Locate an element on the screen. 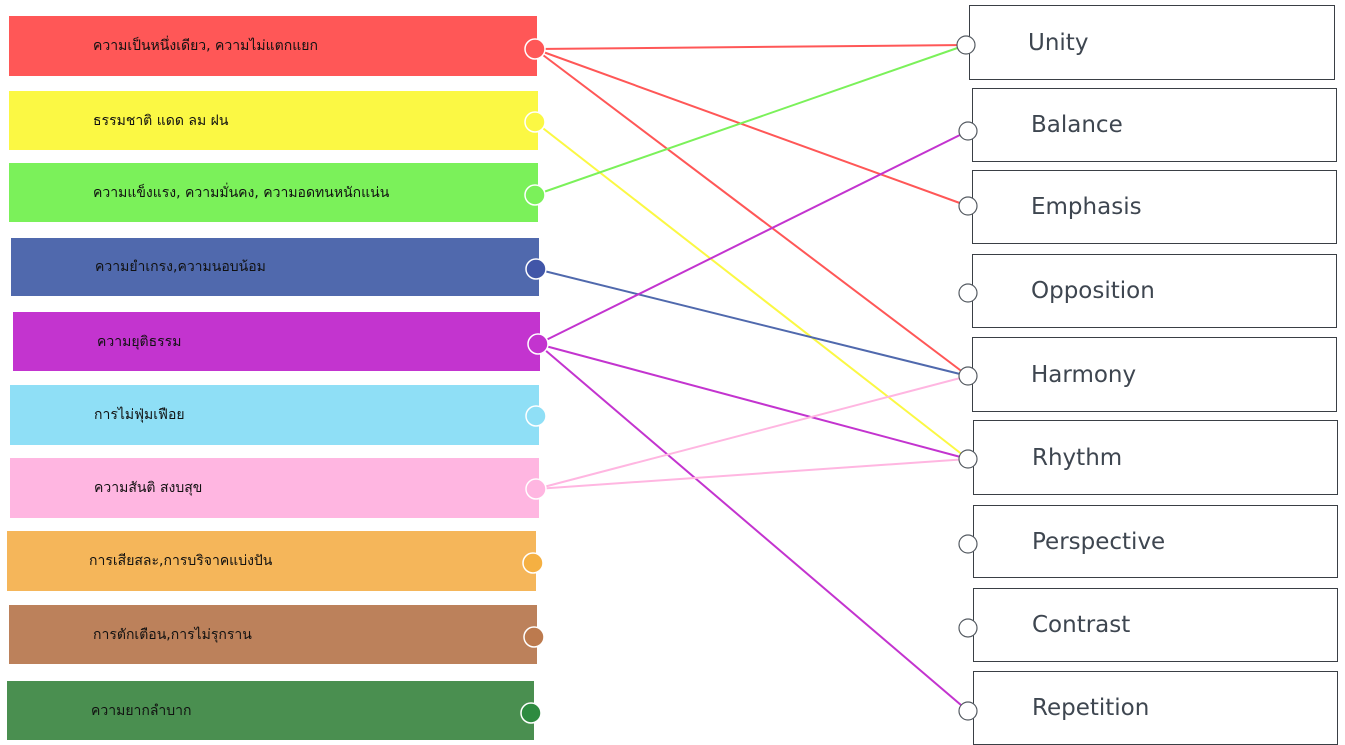  right-connector-handle-perspective is located at coordinates (968, 544).